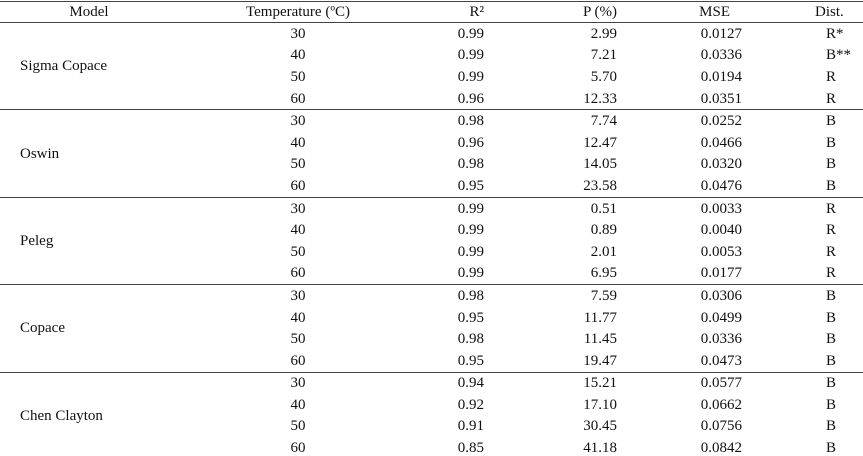 Image resolution: width=863 pixels, height=456 pixels. What do you see at coordinates (839, 55) in the screenshot?
I see `table-cell: B**` at bounding box center [839, 55].